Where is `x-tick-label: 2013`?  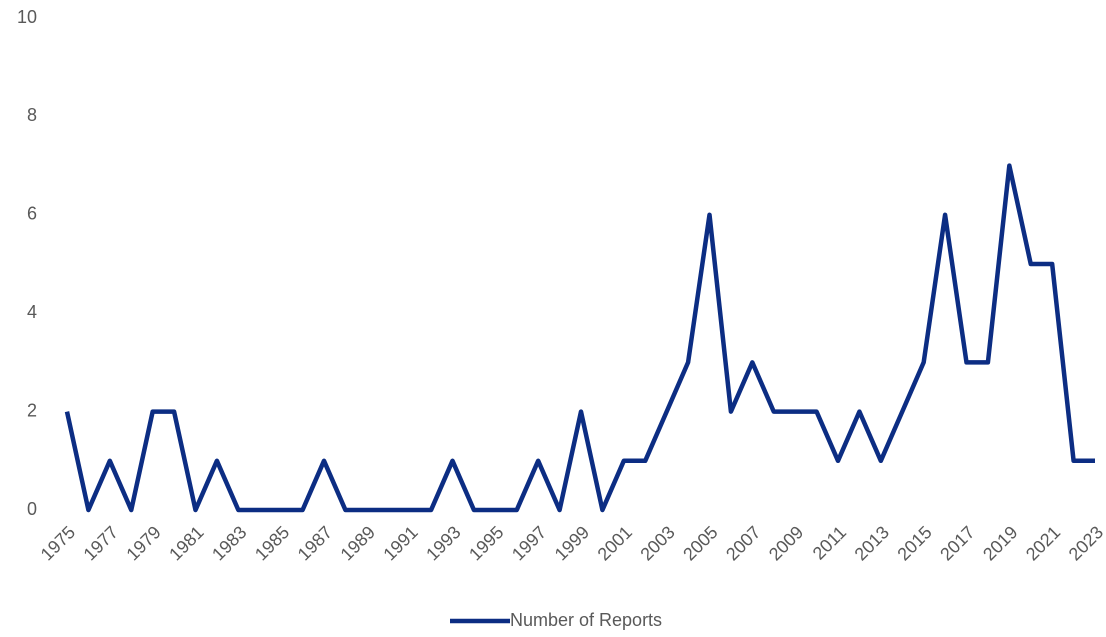 x-tick-label: 2013 is located at coordinates (872, 543).